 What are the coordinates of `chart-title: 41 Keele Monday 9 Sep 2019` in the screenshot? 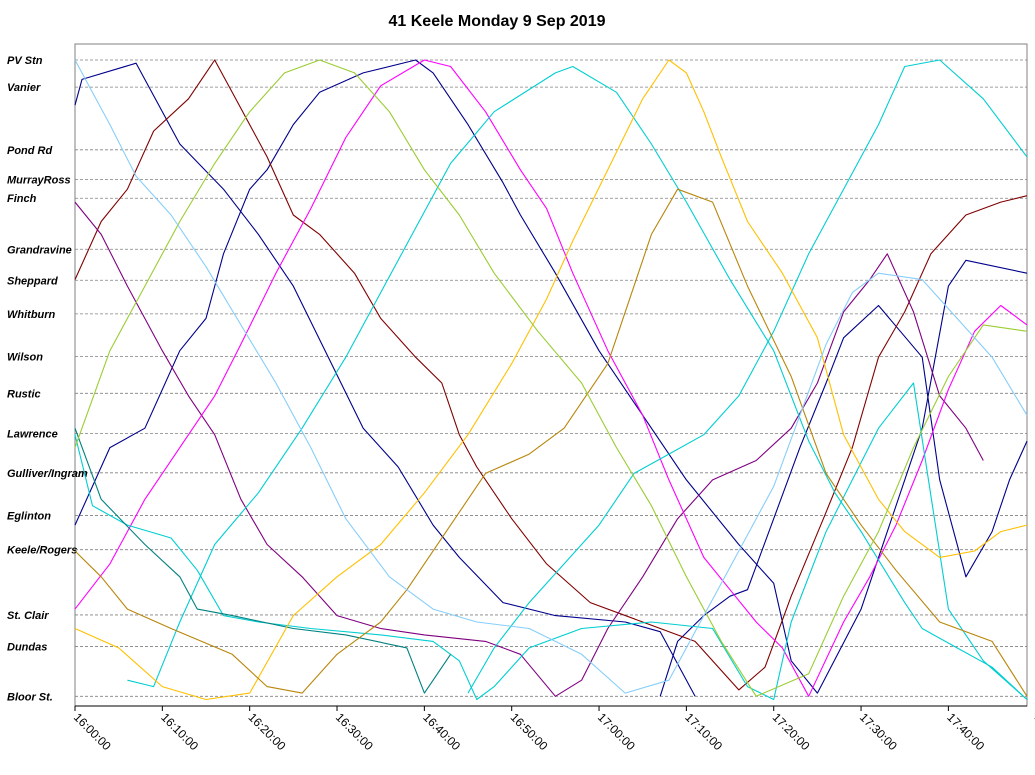 It's located at (497, 21).